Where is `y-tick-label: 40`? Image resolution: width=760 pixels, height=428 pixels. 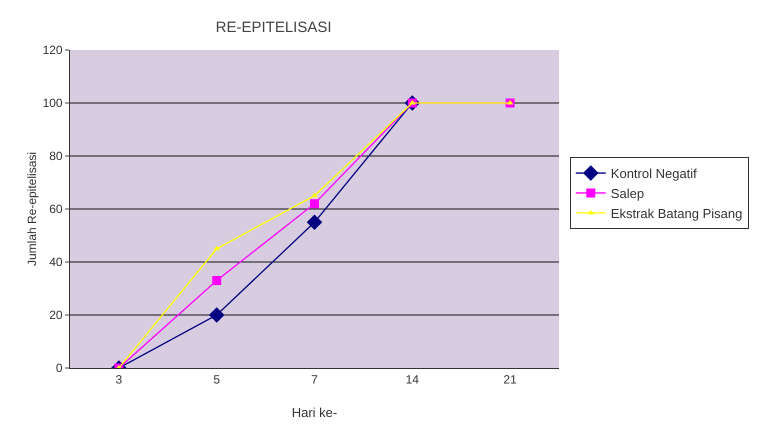
y-tick-label: 40 is located at coordinates (56, 262).